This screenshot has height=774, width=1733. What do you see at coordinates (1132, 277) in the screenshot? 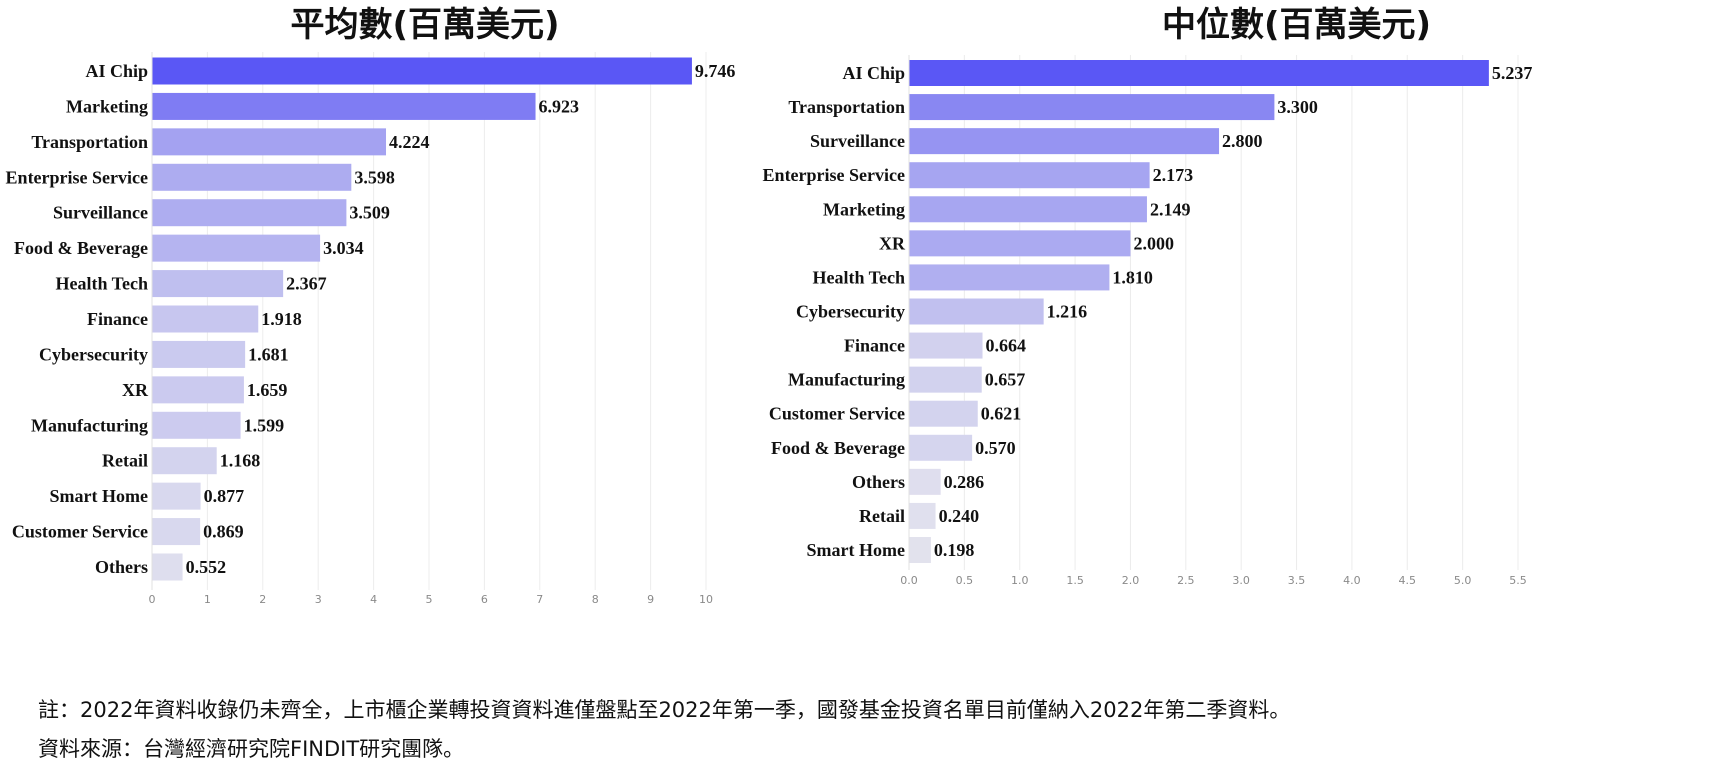
I see `value-label: 1.810` at bounding box center [1132, 277].